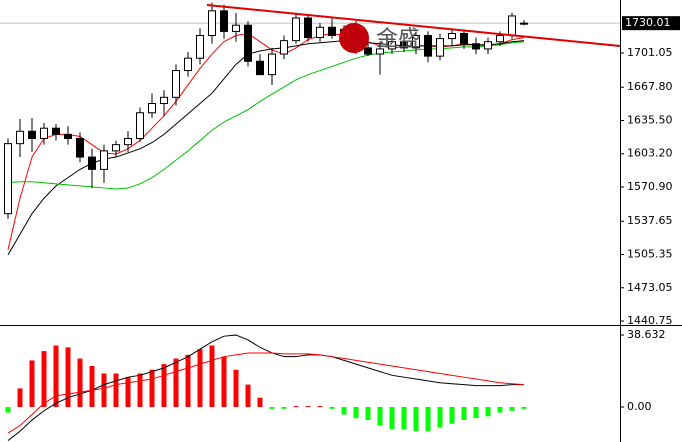 This screenshot has width=682, height=442. Describe the element at coordinates (648, 22) in the screenshot. I see `last-price-label: 1730.01` at that location.